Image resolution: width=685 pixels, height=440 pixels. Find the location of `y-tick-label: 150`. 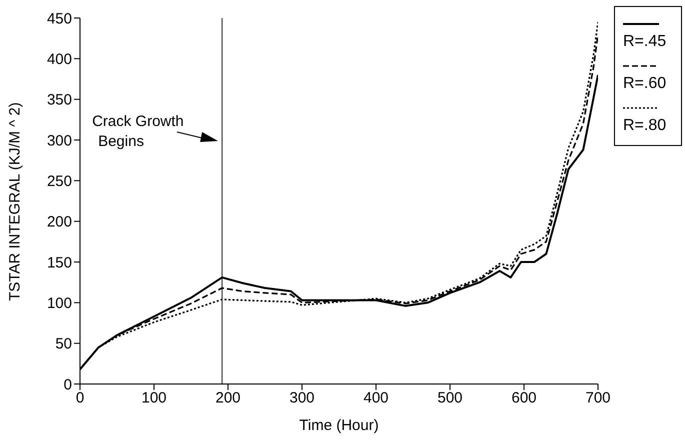

y-tick-label: 150 is located at coordinates (59, 263).